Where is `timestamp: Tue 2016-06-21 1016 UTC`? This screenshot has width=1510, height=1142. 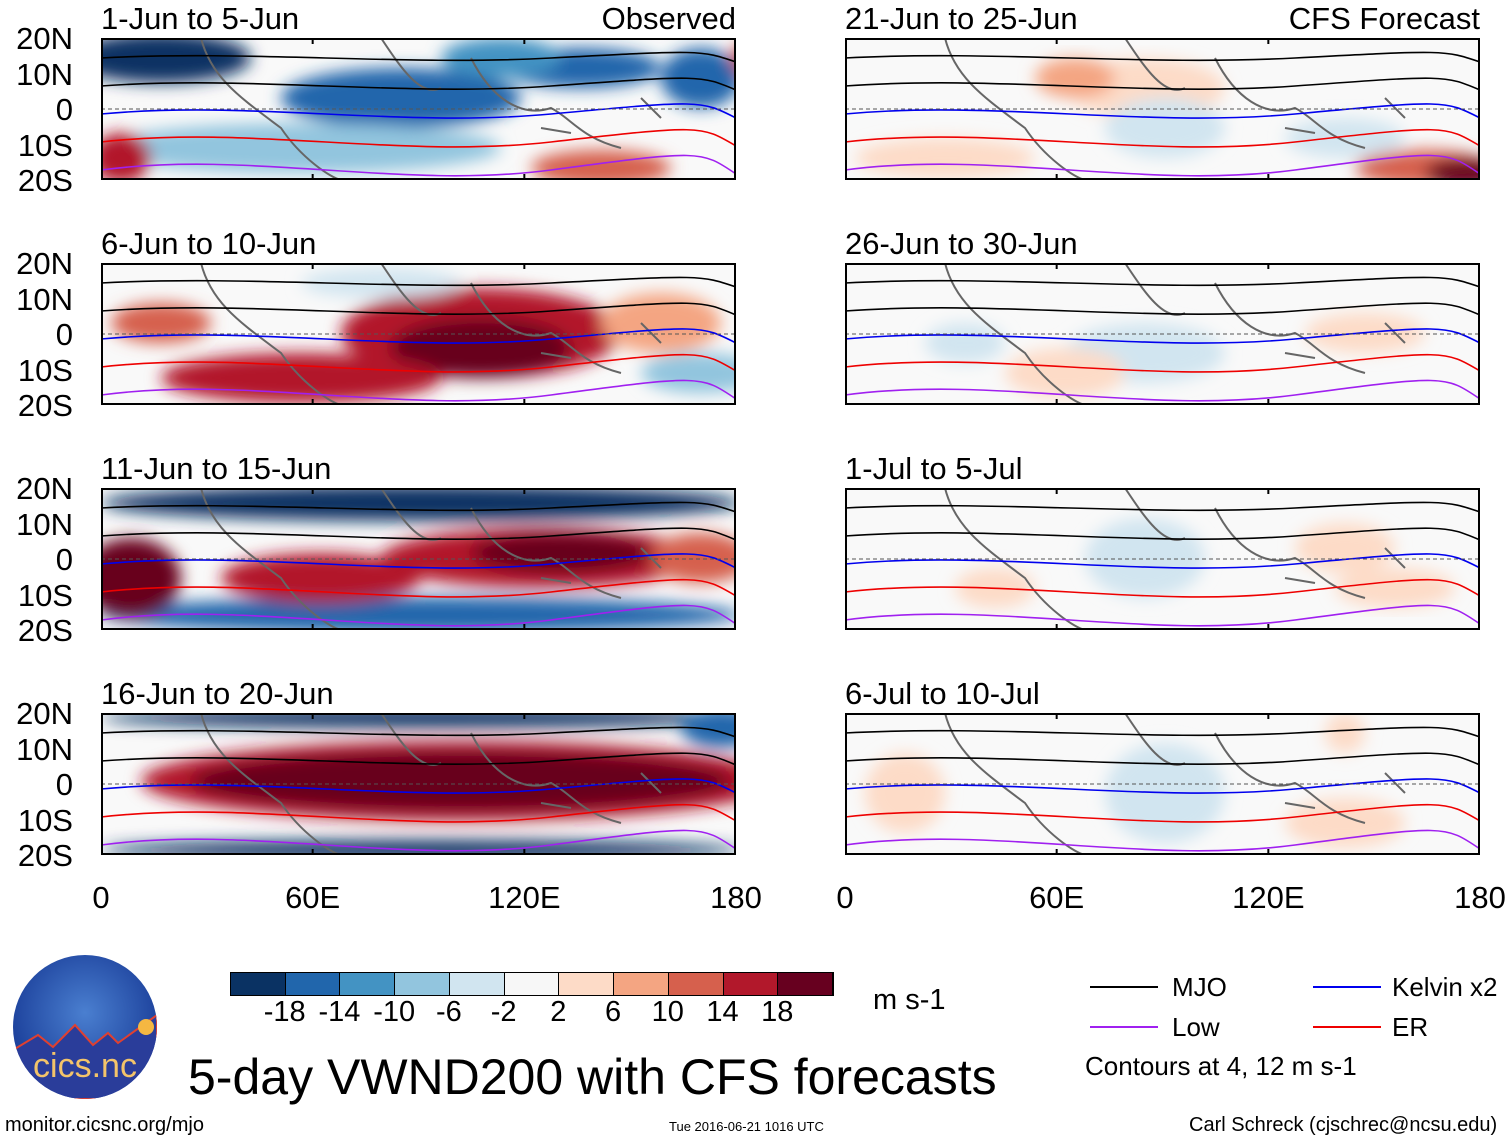 timestamp: Tue 2016-06-21 1016 UTC is located at coordinates (746, 1126).